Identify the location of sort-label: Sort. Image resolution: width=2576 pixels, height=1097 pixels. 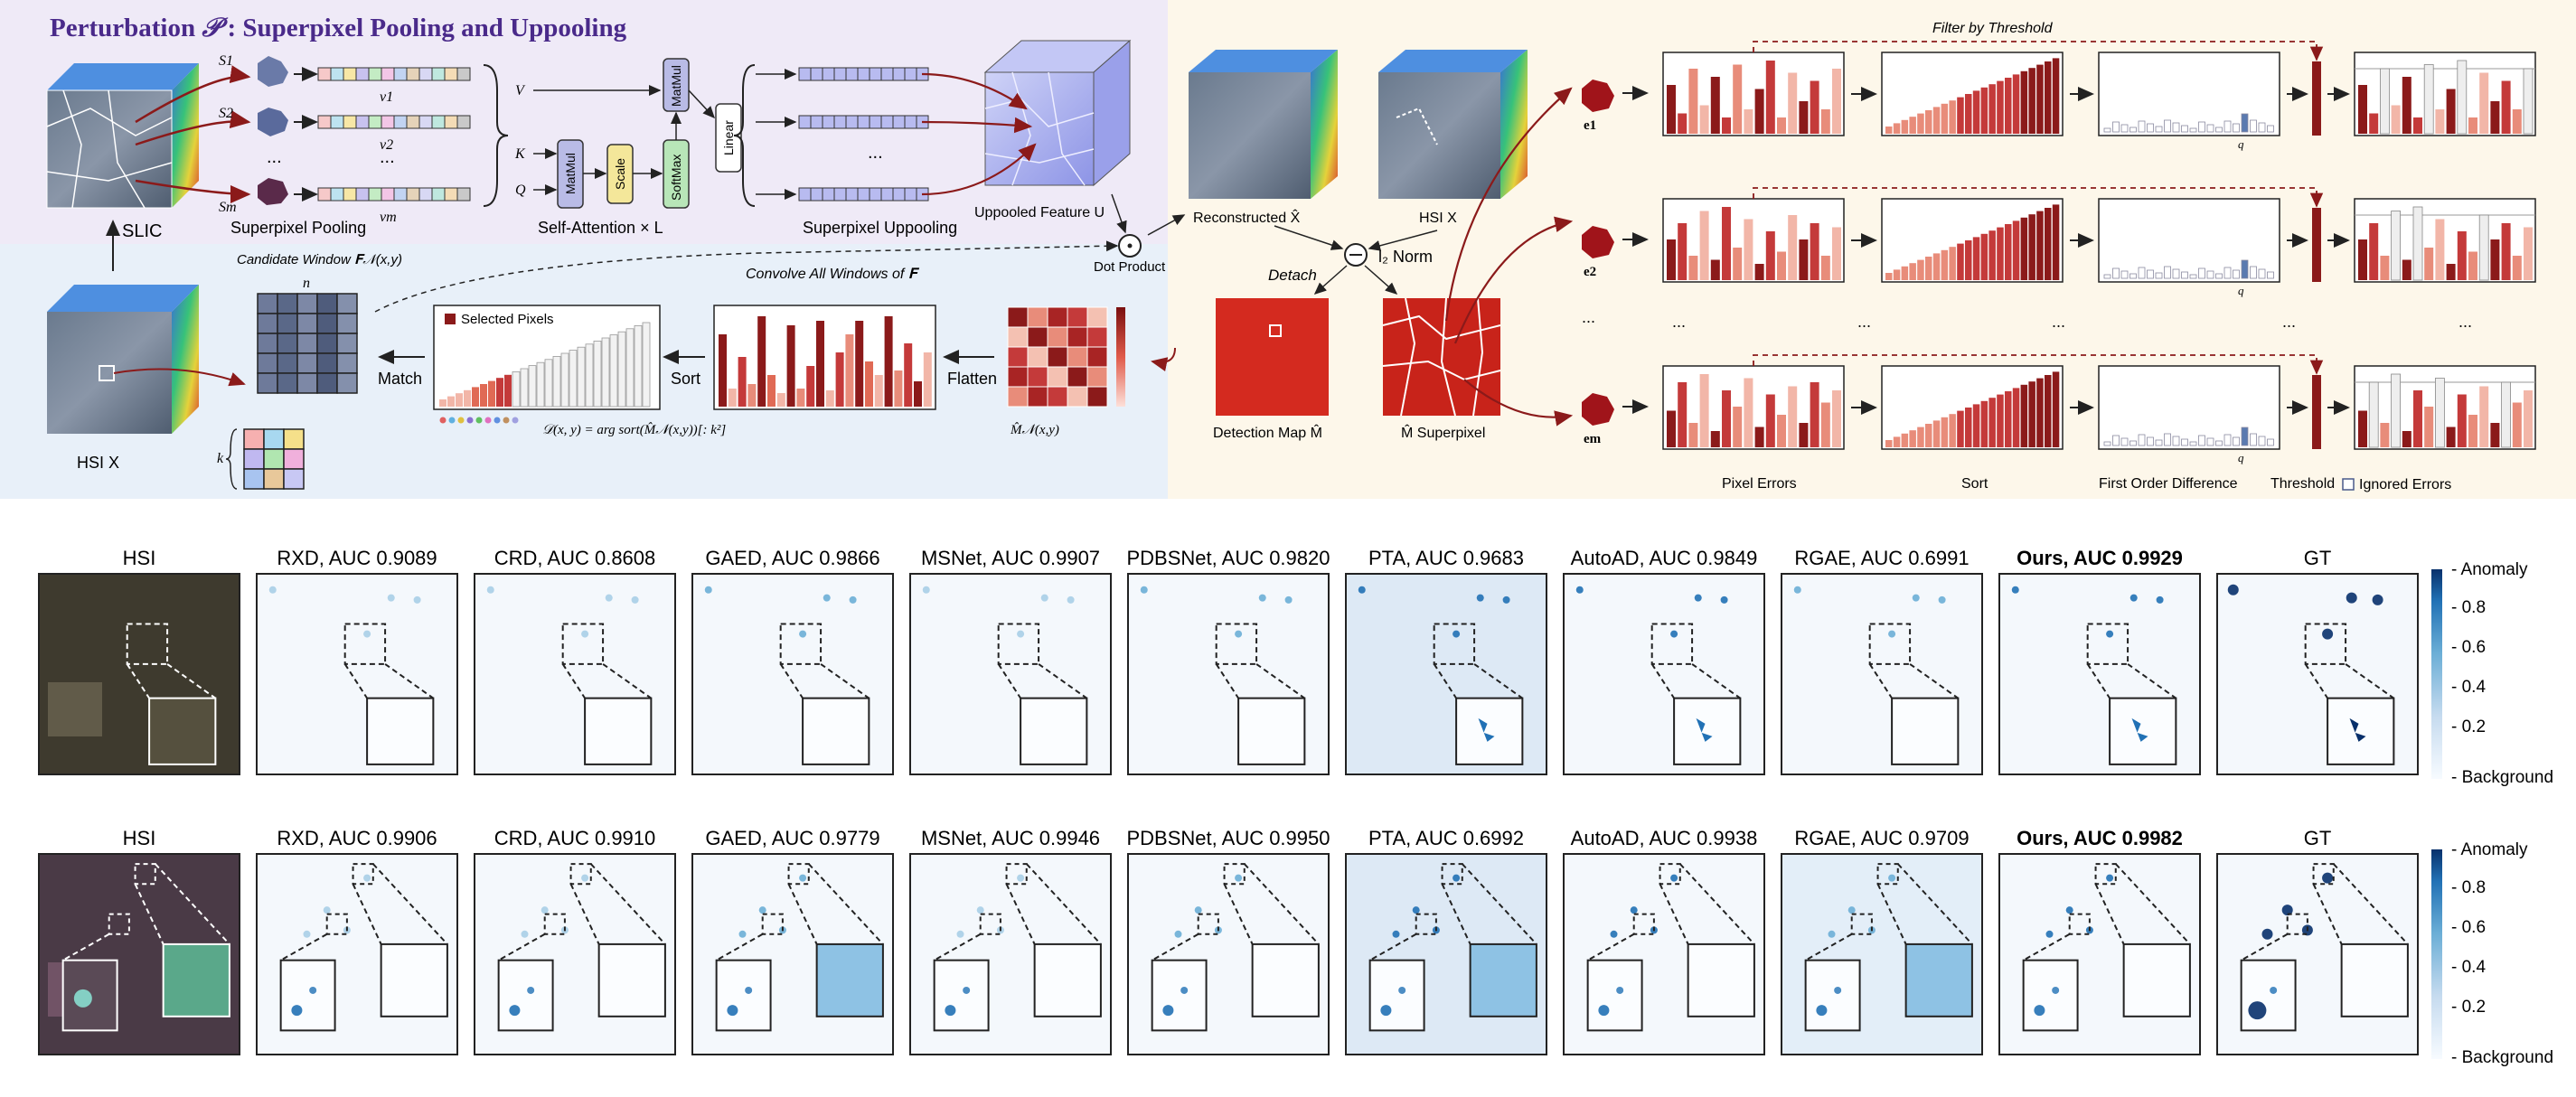
(686, 379).